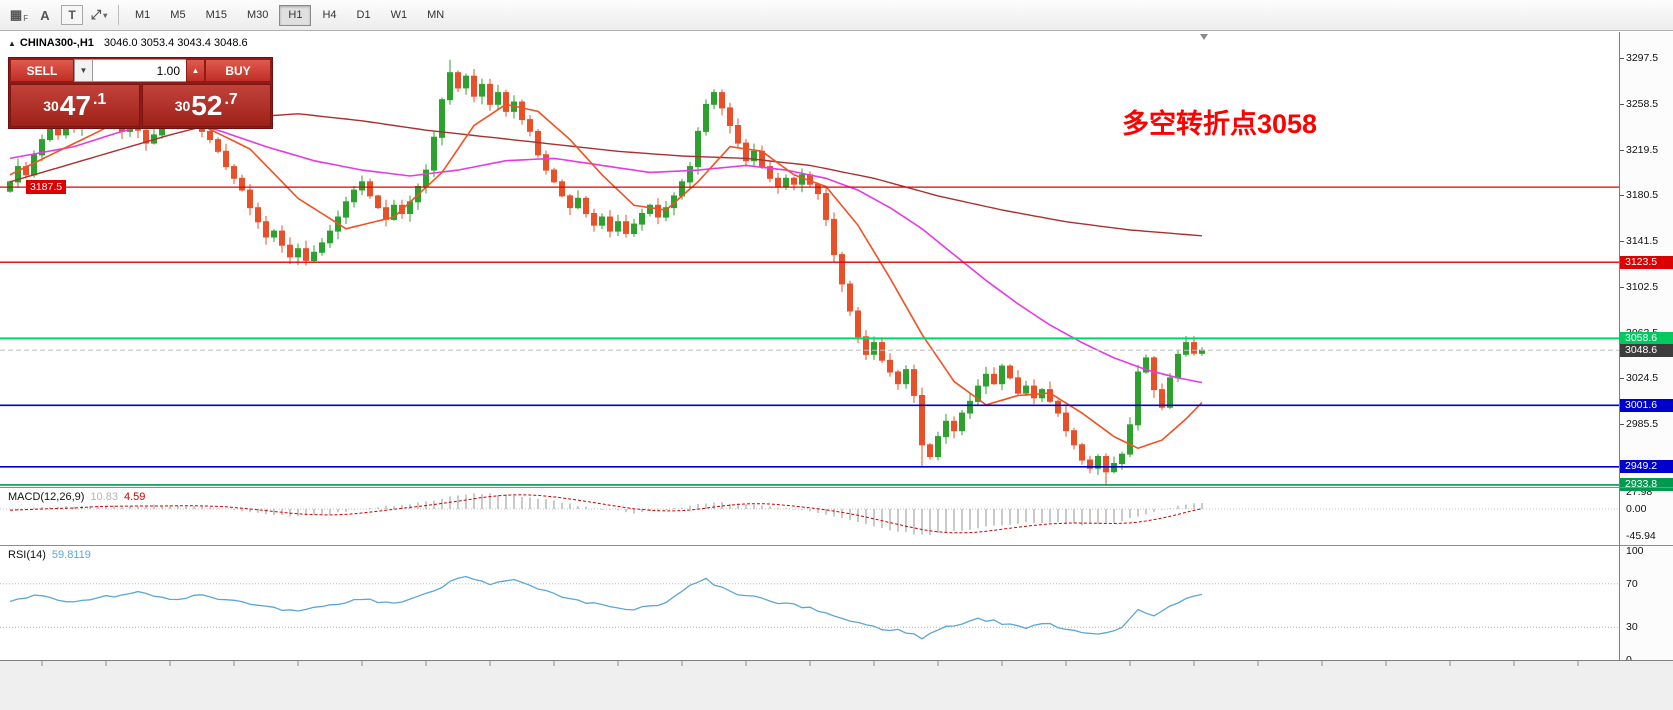 This screenshot has height=710, width=1673. I want to click on price-tick-label: 3024.5, so click(1642, 378).